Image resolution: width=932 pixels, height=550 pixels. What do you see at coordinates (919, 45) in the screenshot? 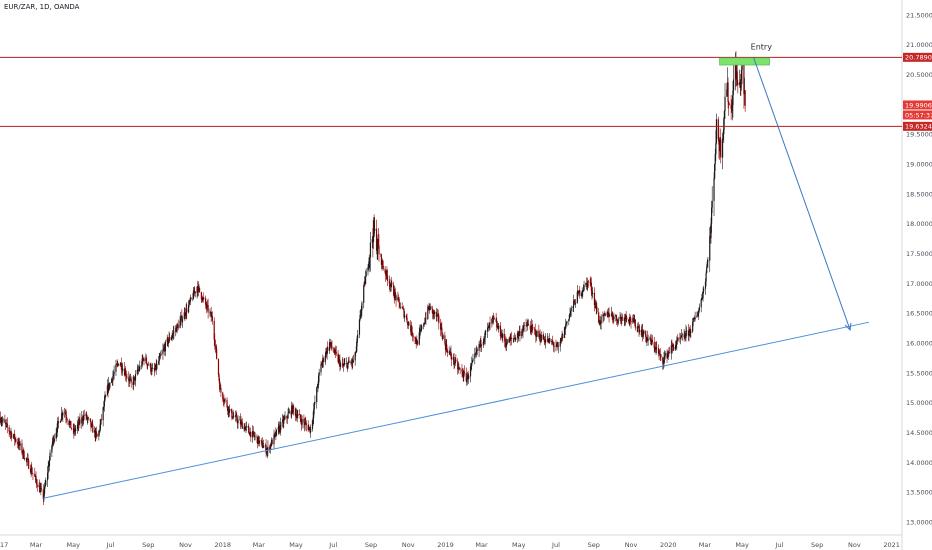
I see `y-tick-label: 21.00000` at bounding box center [919, 45].